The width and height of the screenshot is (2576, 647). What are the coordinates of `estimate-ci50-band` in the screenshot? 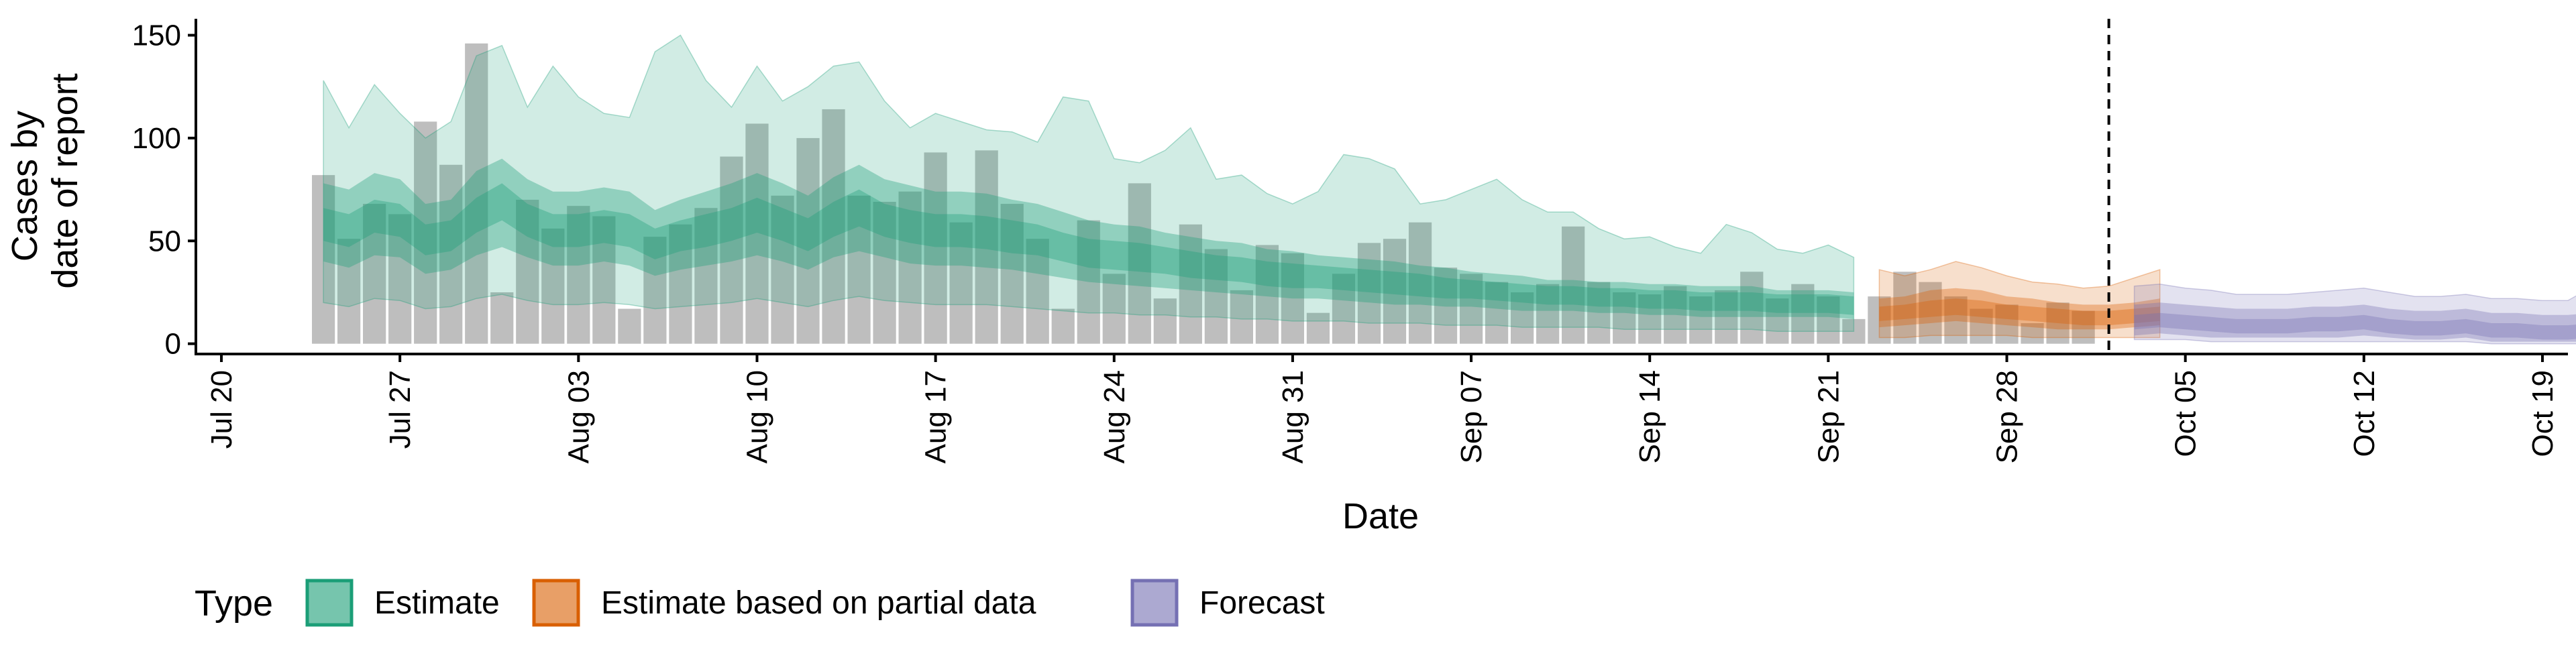 It's located at (1088, 239).